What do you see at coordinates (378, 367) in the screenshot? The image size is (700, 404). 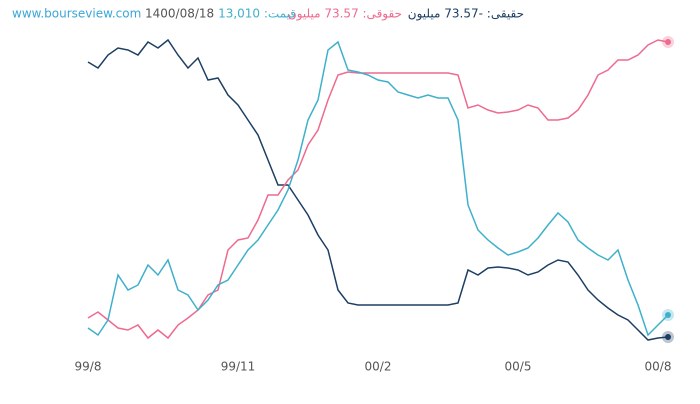 I see `x-tick-label: 00/2` at bounding box center [378, 367].